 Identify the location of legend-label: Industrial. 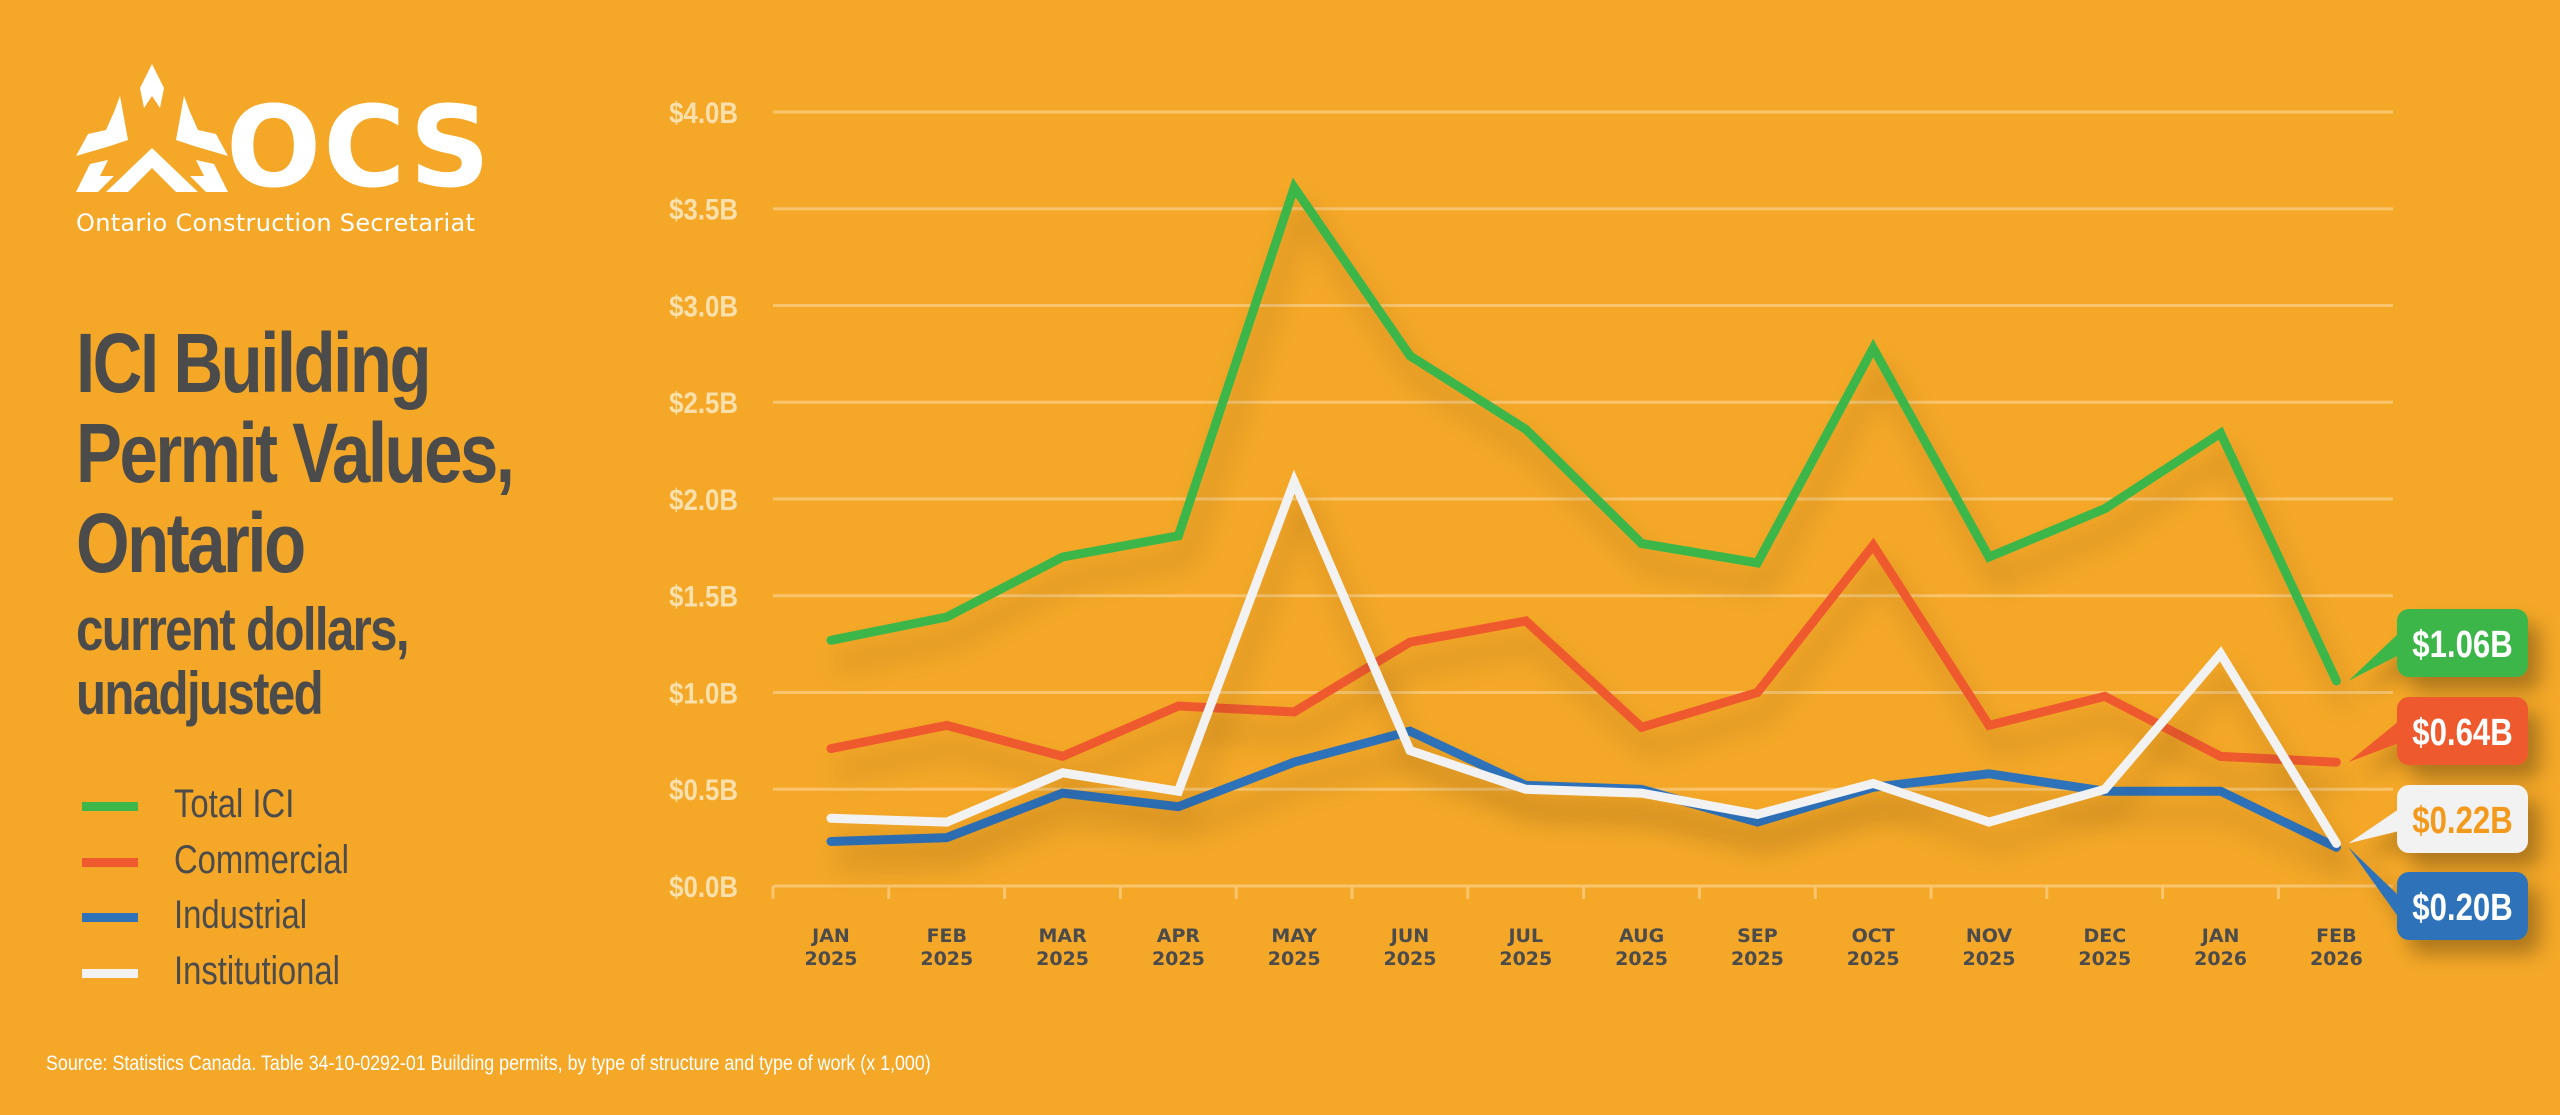
(241, 915).